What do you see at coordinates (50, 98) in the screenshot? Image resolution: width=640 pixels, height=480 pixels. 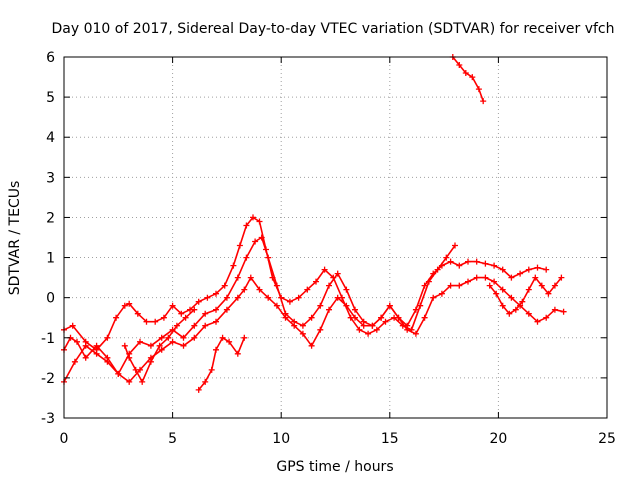 I see `y-tick-label: 5` at bounding box center [50, 98].